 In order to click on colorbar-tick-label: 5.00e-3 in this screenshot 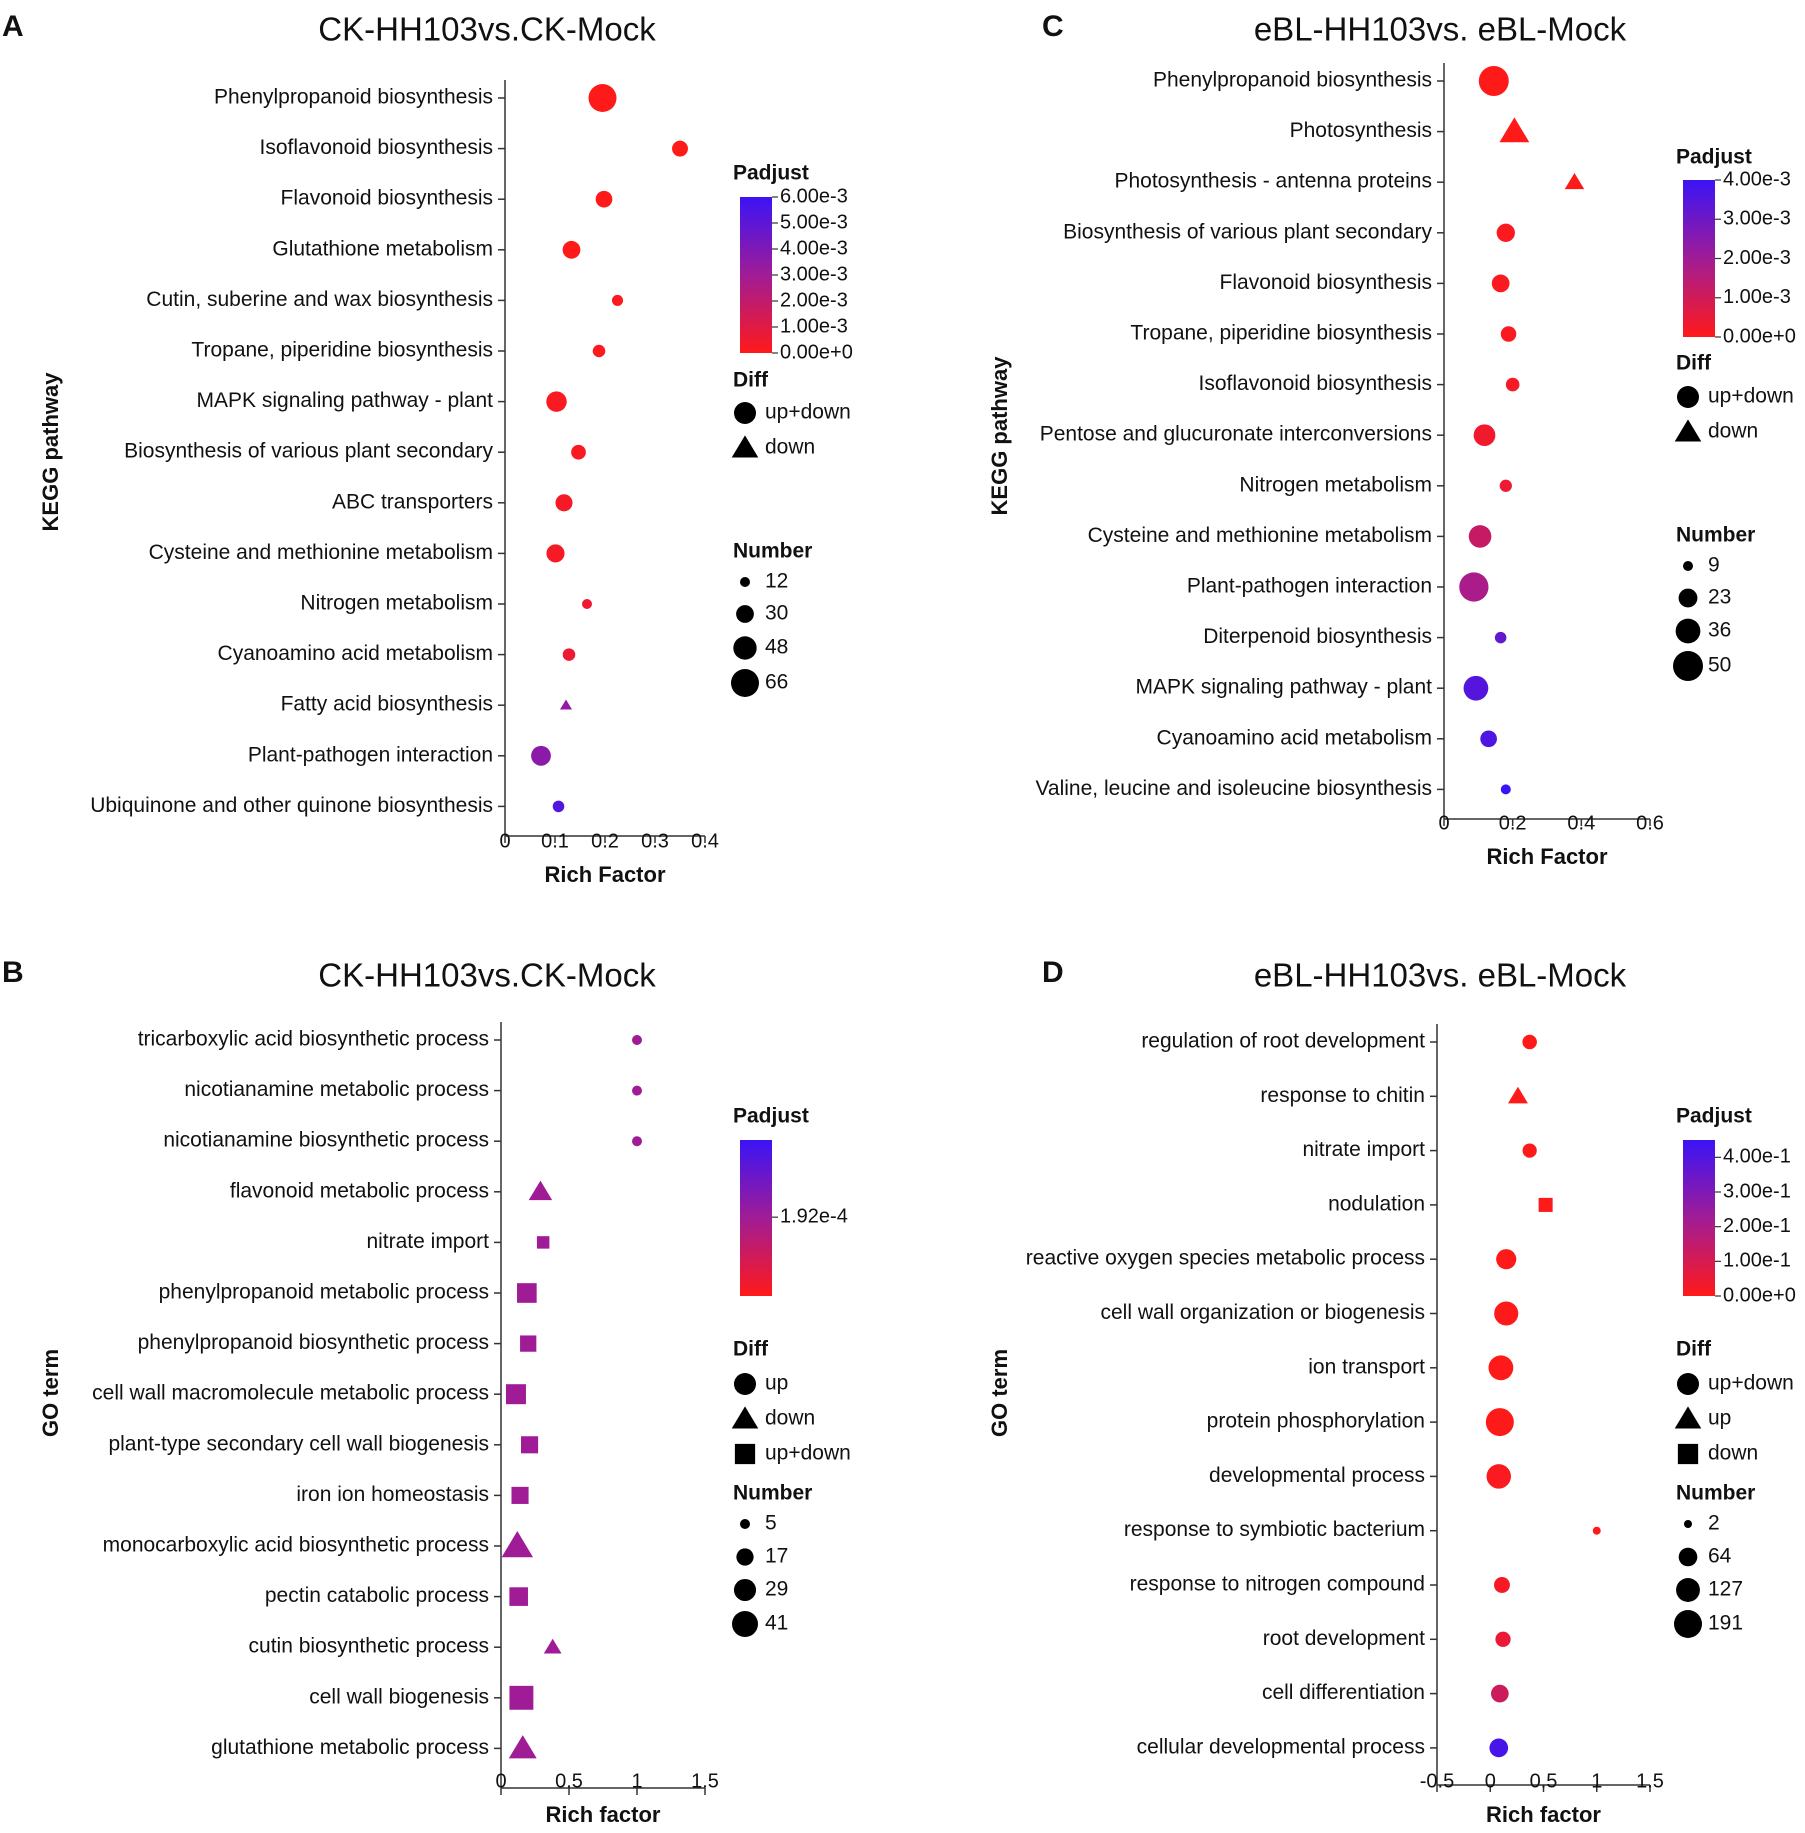, I will do `click(814, 222)`.